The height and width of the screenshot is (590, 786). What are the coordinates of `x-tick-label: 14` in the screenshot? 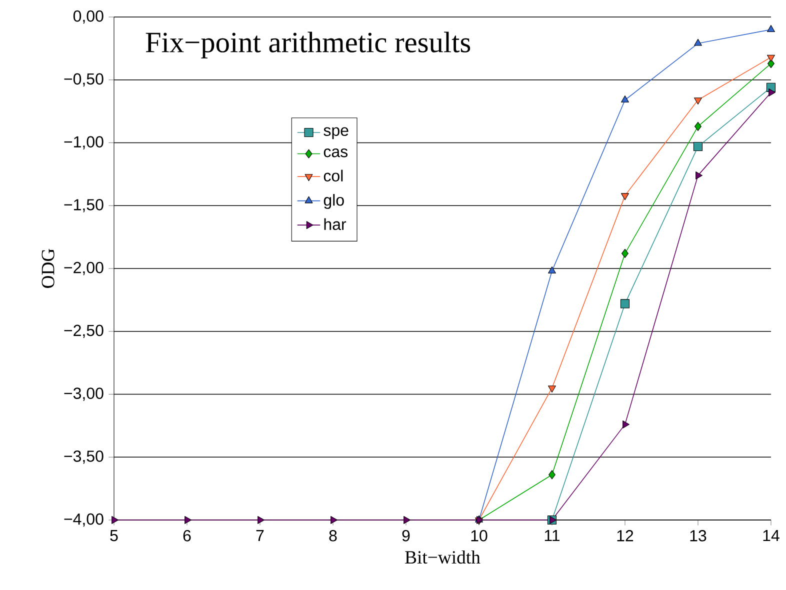 It's located at (771, 536).